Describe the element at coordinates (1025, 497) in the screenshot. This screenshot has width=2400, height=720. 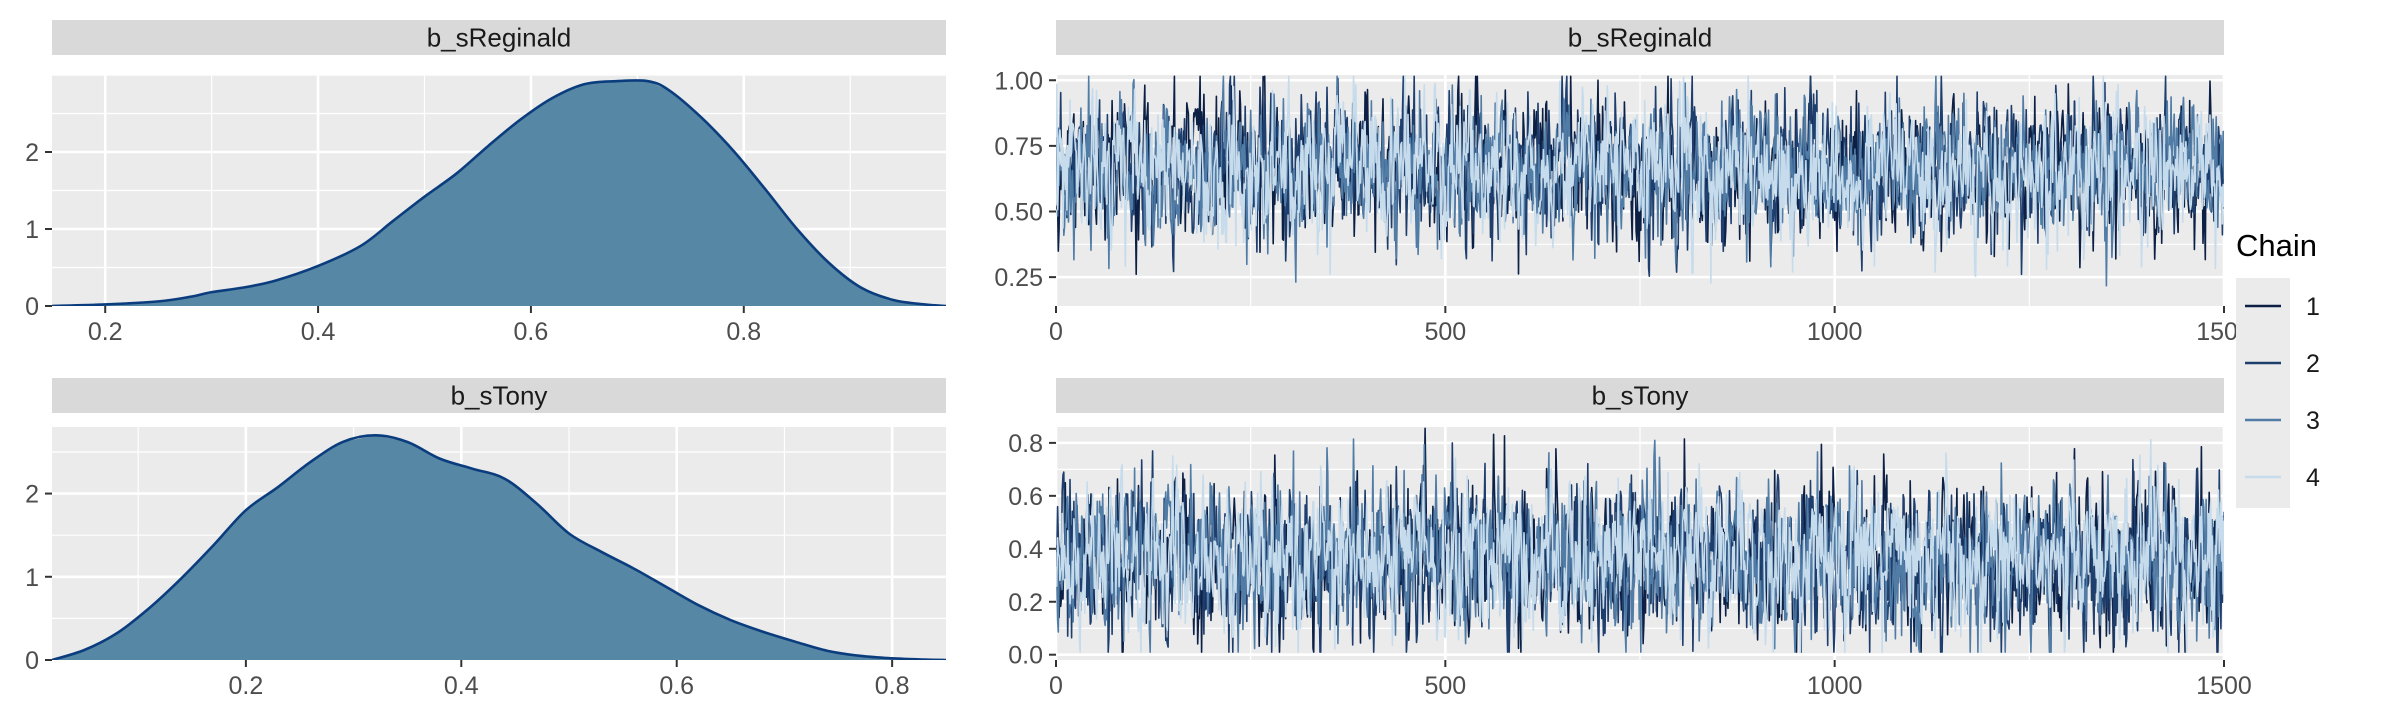
I see `y-tick-label: 0.6` at that location.